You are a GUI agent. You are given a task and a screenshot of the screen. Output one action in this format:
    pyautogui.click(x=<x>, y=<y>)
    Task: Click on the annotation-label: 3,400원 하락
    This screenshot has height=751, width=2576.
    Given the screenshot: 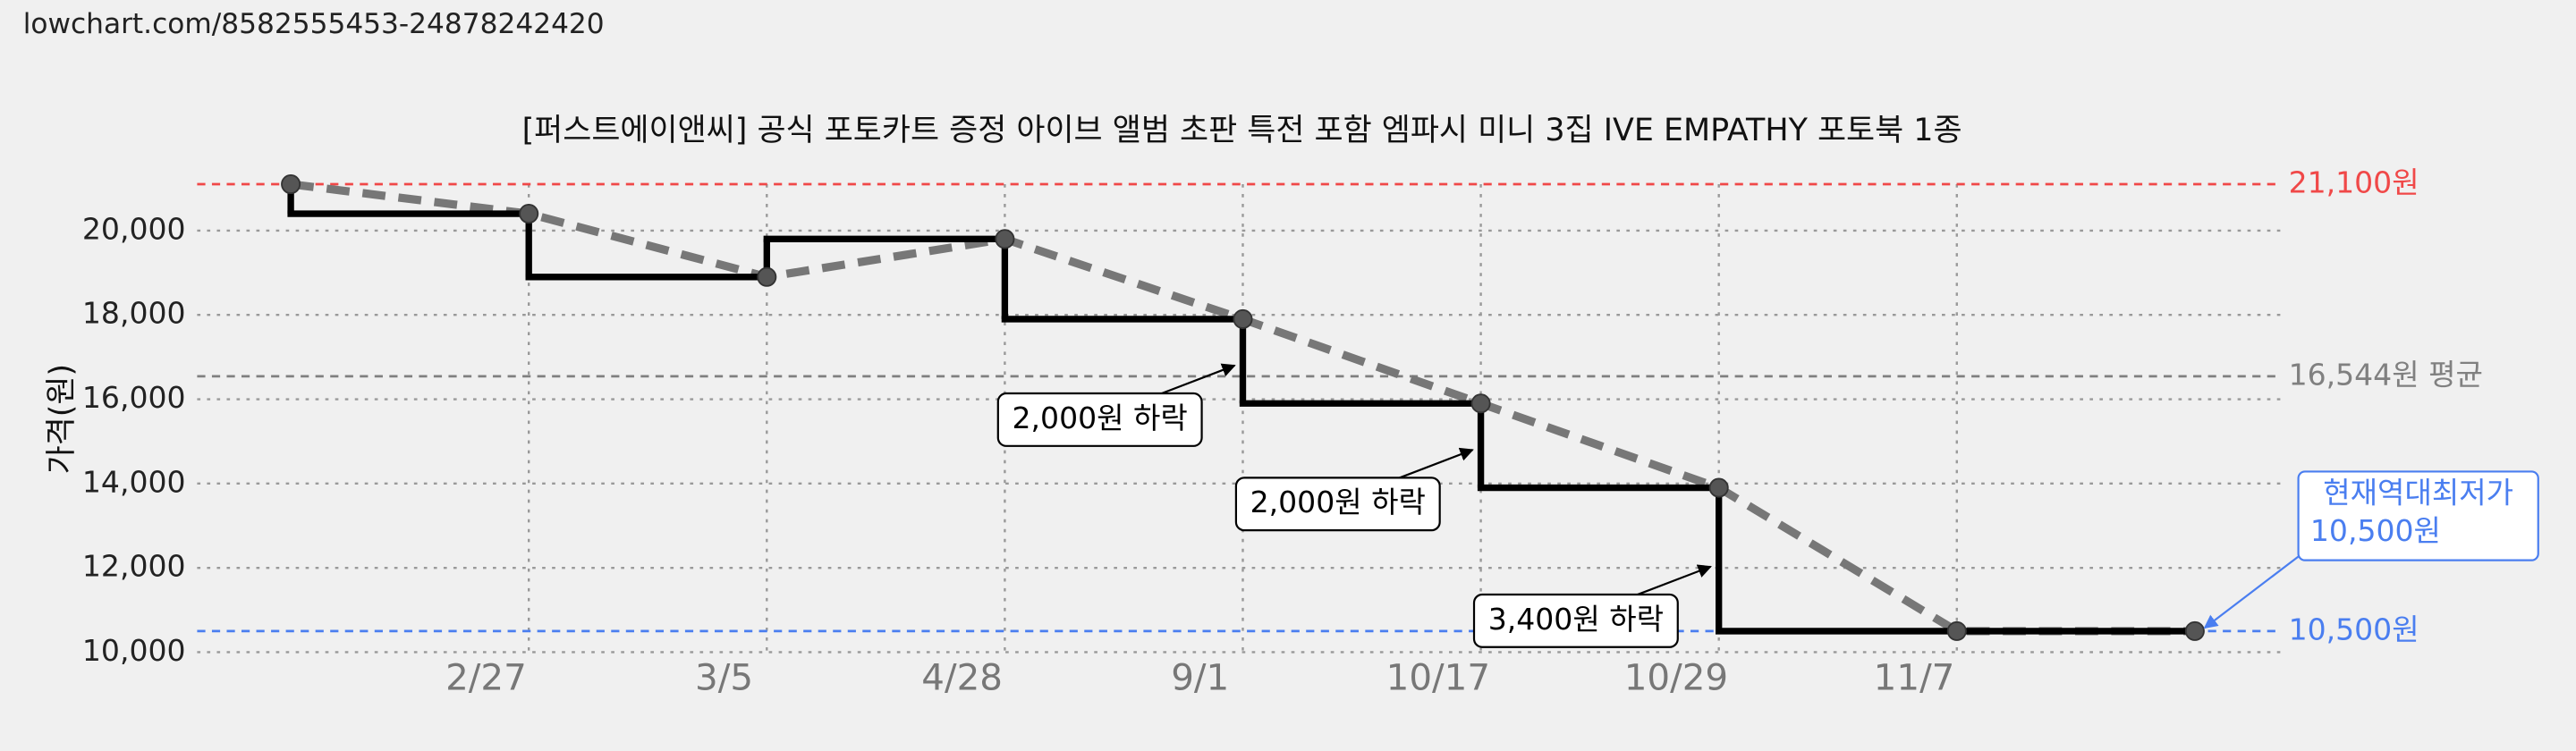 What is the action you would take?
    pyautogui.click(x=1576, y=619)
    